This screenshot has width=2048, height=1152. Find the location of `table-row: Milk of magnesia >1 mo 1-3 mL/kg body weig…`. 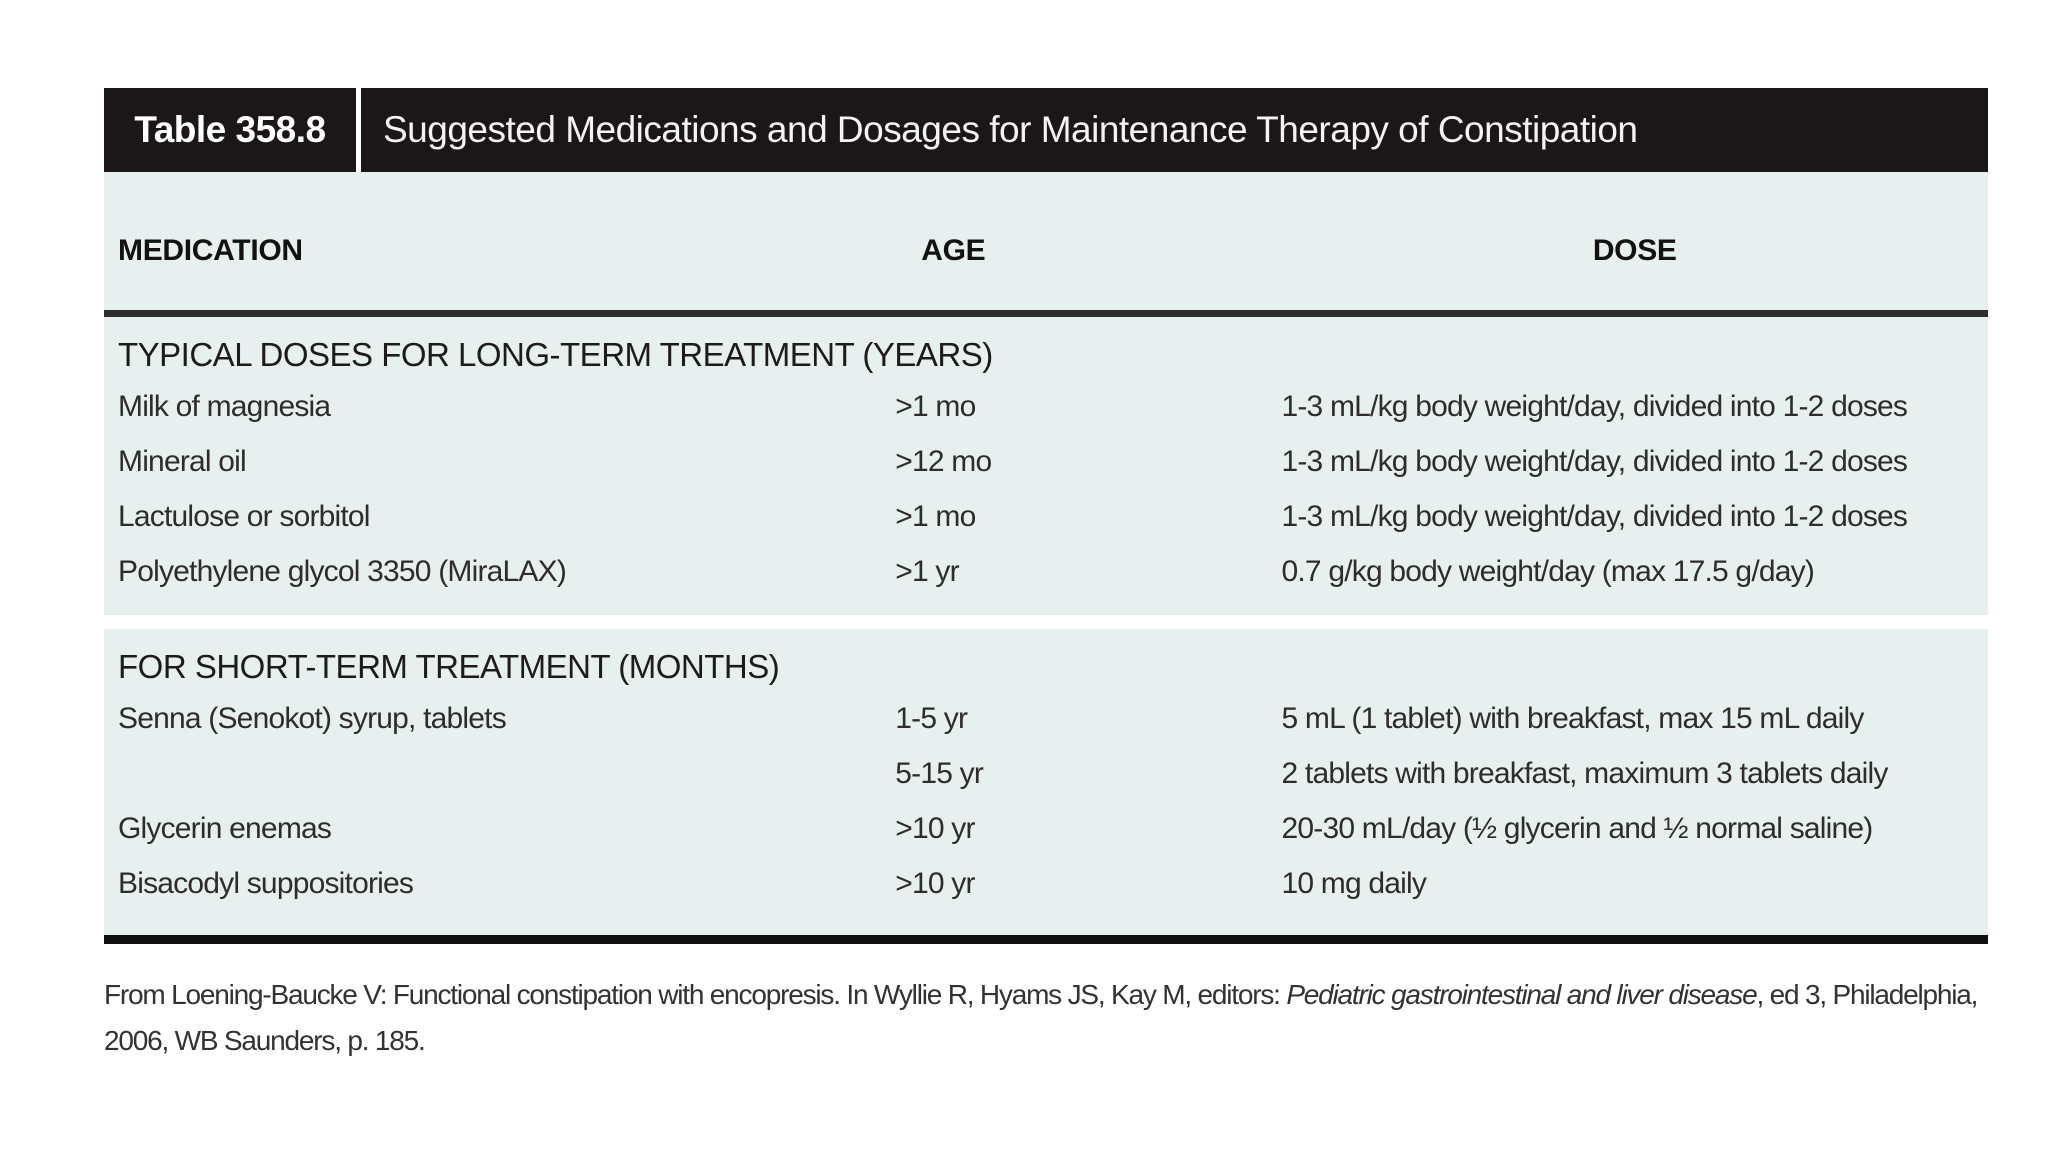

table-row: Milk of magnesia >1 mo 1-3 mL/kg body weig… is located at coordinates (1046, 406).